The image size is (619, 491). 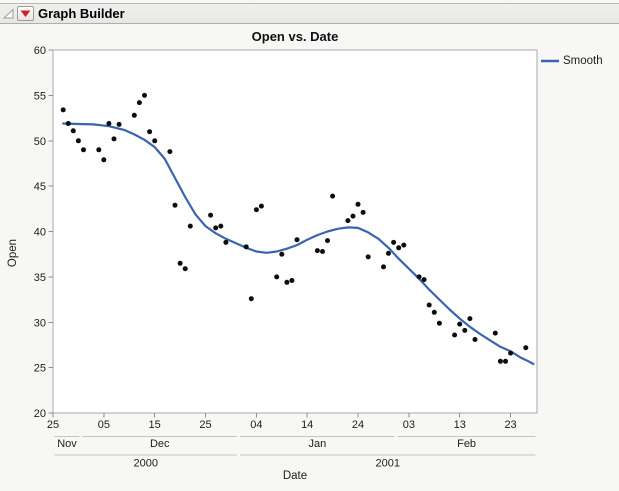 I want to click on month-label: Nov, so click(x=67, y=444).